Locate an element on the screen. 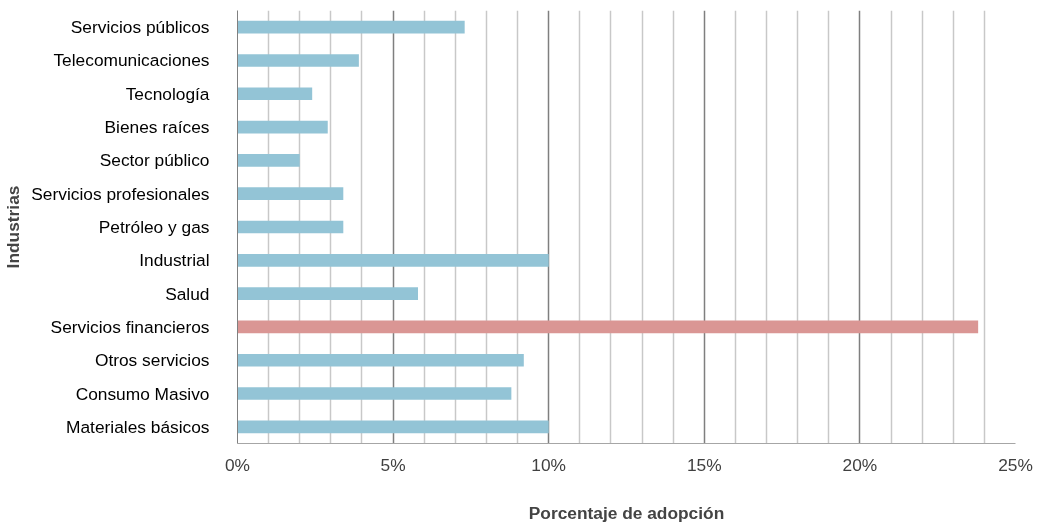 The width and height of the screenshot is (1047, 532). y-axis-title: Industrias is located at coordinates (13, 227).